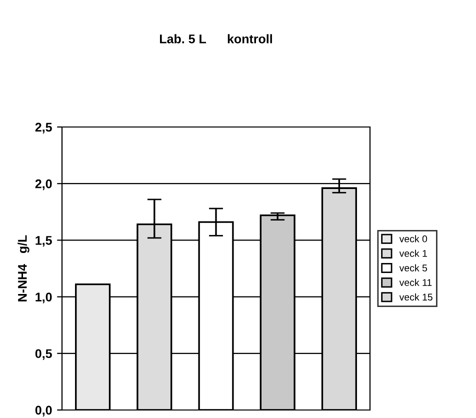  What do you see at coordinates (413, 253) in the screenshot?
I see `legend-label: veck 1` at bounding box center [413, 253].